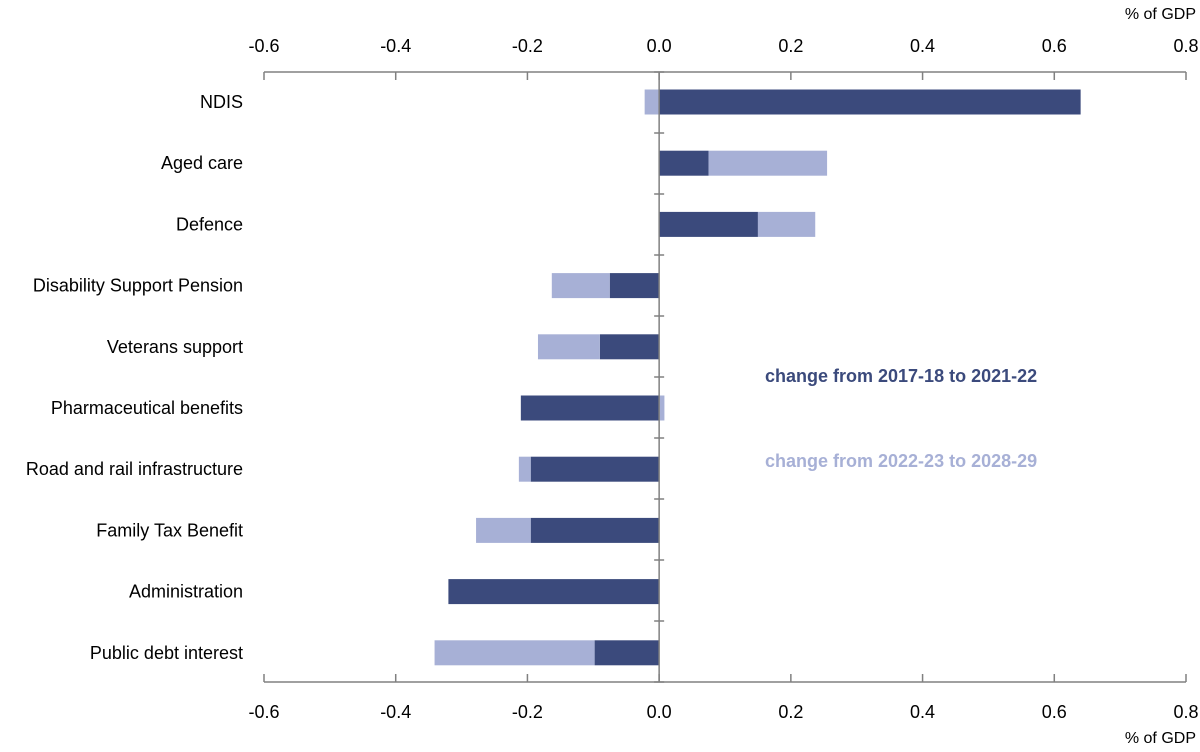 This screenshot has width=1200, height=752. What do you see at coordinates (395, 712) in the screenshot?
I see `bottom-tick-label-2: -0.4` at bounding box center [395, 712].